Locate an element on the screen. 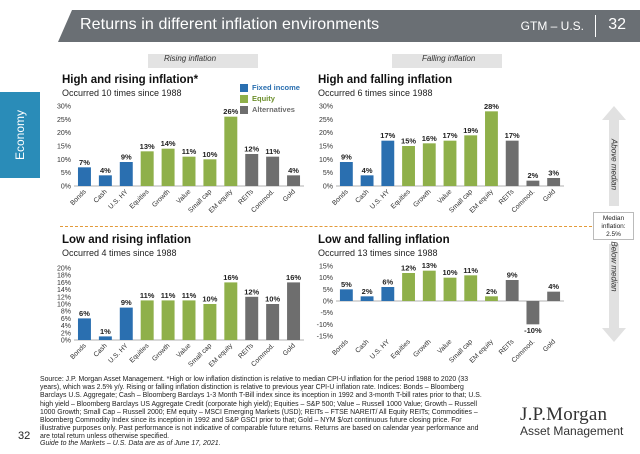 Image resolution: width=640 pixels, height=454 pixels. bar-value-label: 14% is located at coordinates (168, 143).